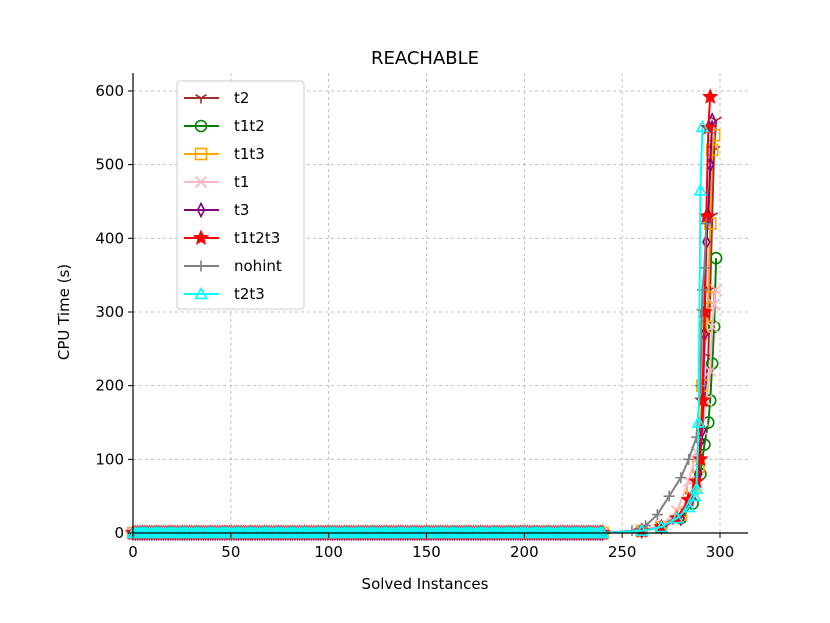  Describe the element at coordinates (230, 552) in the screenshot. I see `x-tick-label: 50` at that location.